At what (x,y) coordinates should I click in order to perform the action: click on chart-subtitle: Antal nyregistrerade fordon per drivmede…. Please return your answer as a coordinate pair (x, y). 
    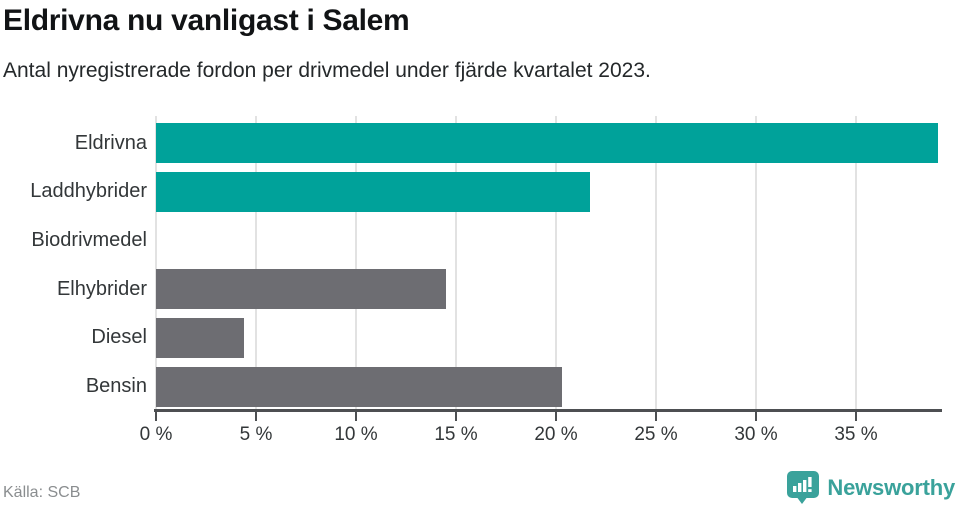
    Looking at the image, I should click on (327, 70).